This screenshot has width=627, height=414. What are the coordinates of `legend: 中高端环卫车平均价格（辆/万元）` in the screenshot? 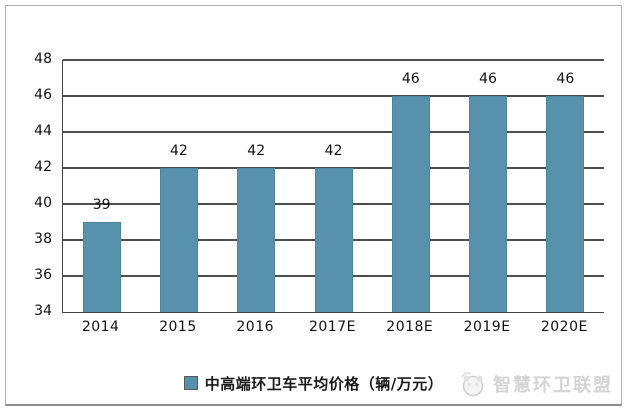 It's located at (313, 383).